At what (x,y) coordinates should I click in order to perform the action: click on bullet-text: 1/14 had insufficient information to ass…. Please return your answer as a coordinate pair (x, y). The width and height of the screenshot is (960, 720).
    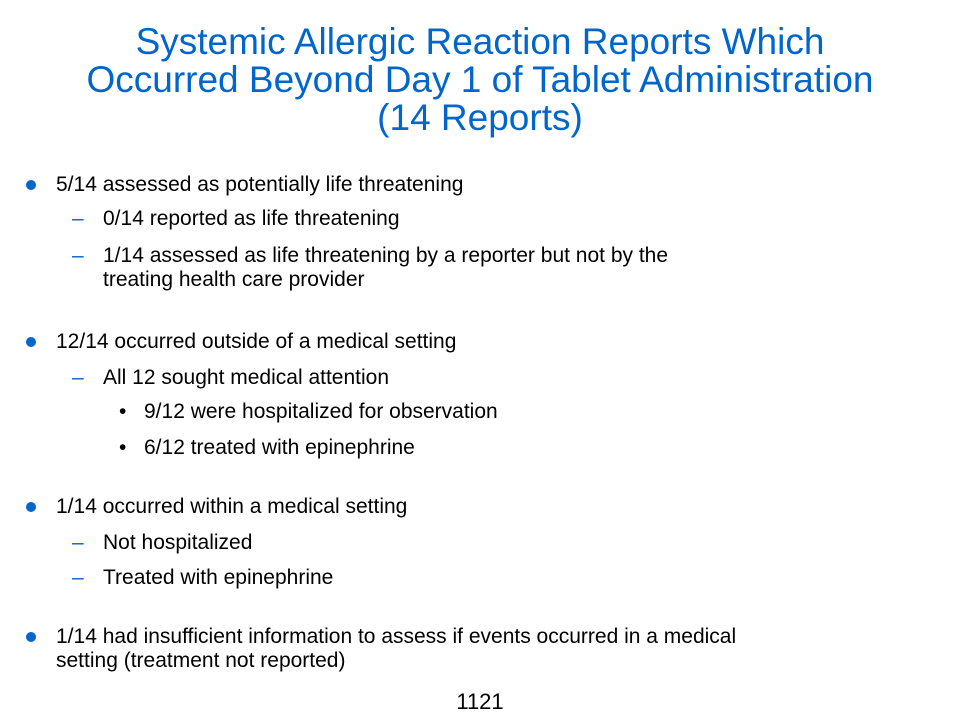
    Looking at the image, I should click on (396, 649).